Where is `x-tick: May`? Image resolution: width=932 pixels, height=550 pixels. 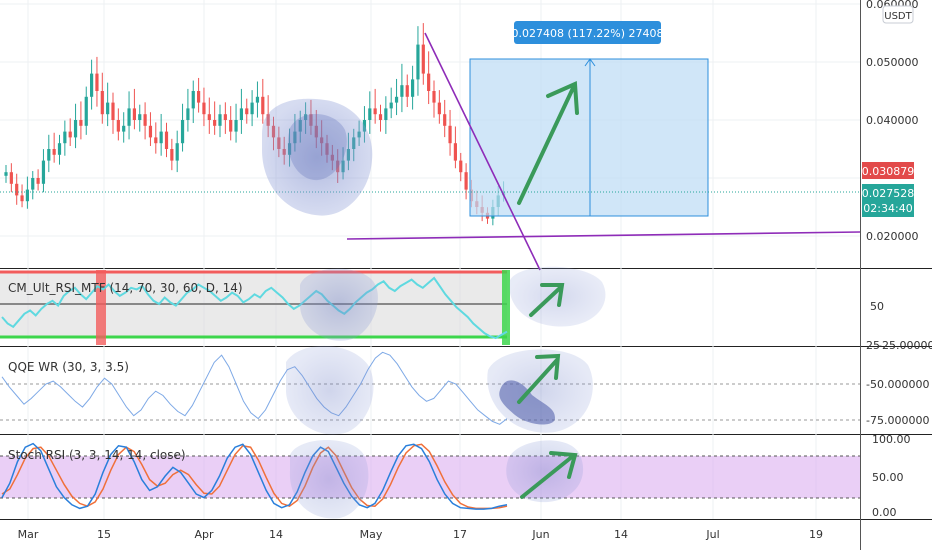
x-tick: May is located at coordinates (371, 534).